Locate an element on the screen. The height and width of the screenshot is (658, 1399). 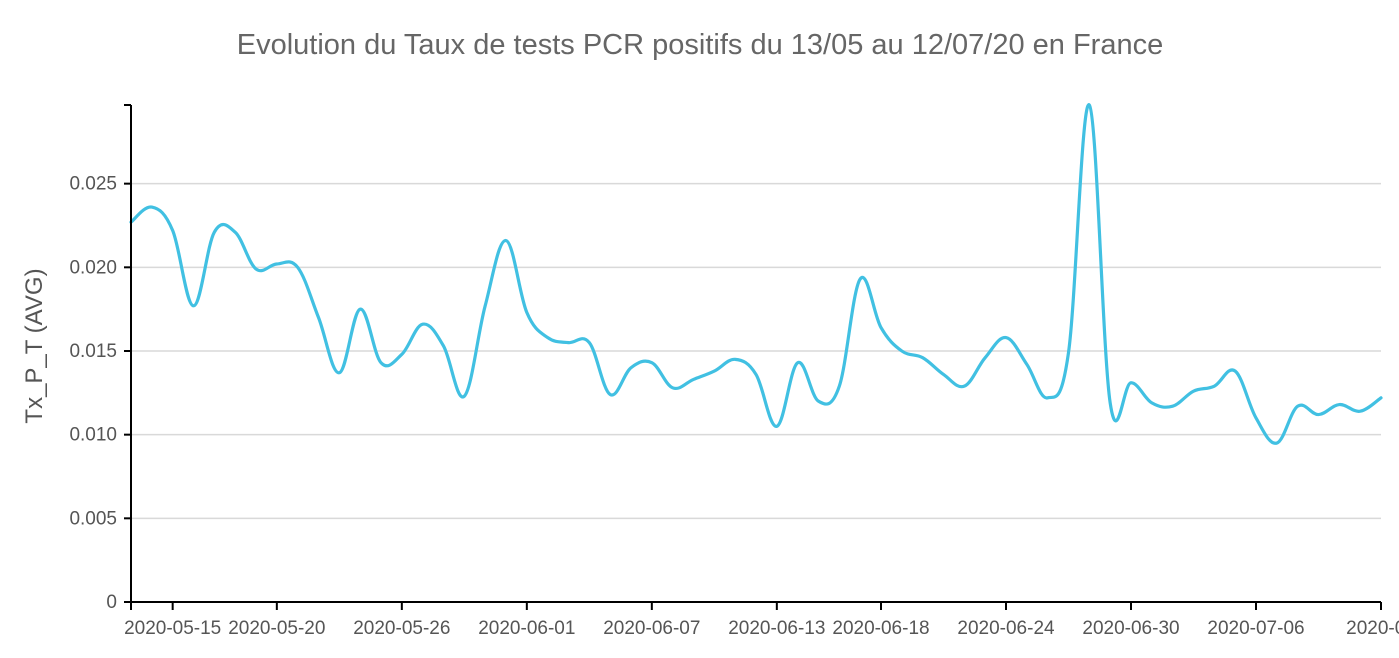
y-axis-label: Tx_P_T (AVG) is located at coordinates (34, 345).